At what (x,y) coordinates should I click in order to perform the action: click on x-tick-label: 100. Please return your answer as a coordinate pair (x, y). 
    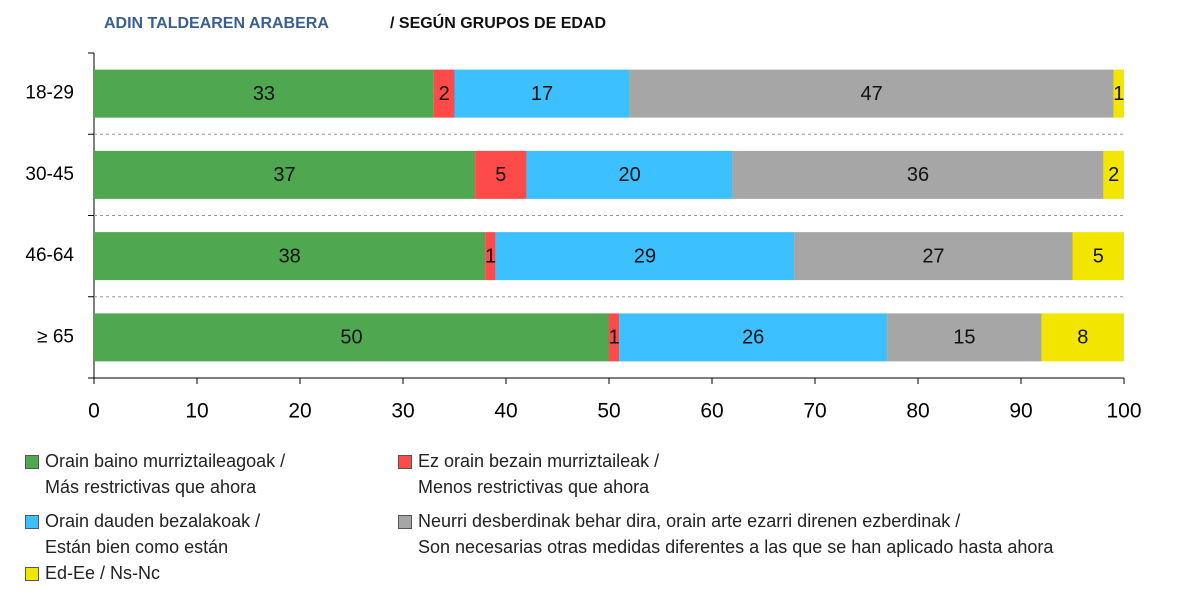
    Looking at the image, I should click on (1123, 411).